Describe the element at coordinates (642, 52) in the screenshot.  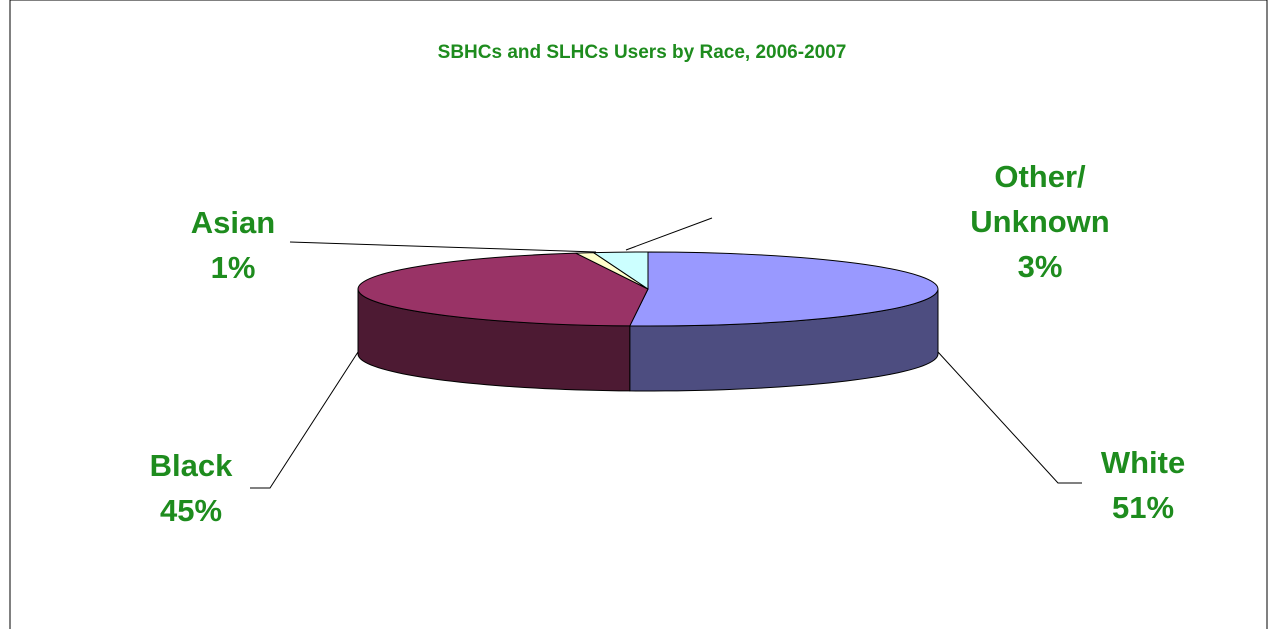
I see `chart-title: SBHCs and SLHCs Users by Race, 2006-2007` at that location.